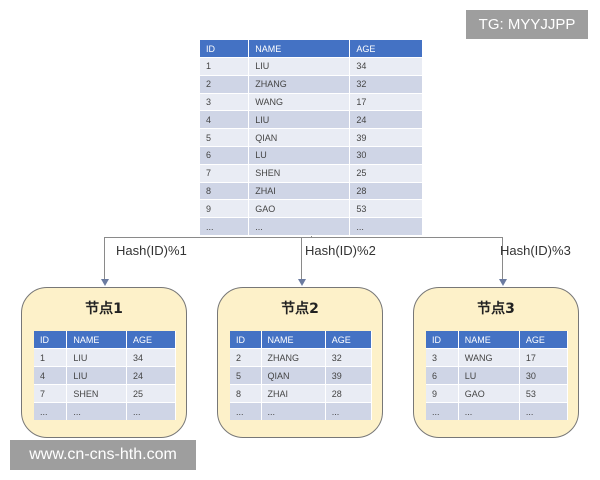  What do you see at coordinates (300, 309) in the screenshot?
I see `node-title: 节点2` at bounding box center [300, 309].